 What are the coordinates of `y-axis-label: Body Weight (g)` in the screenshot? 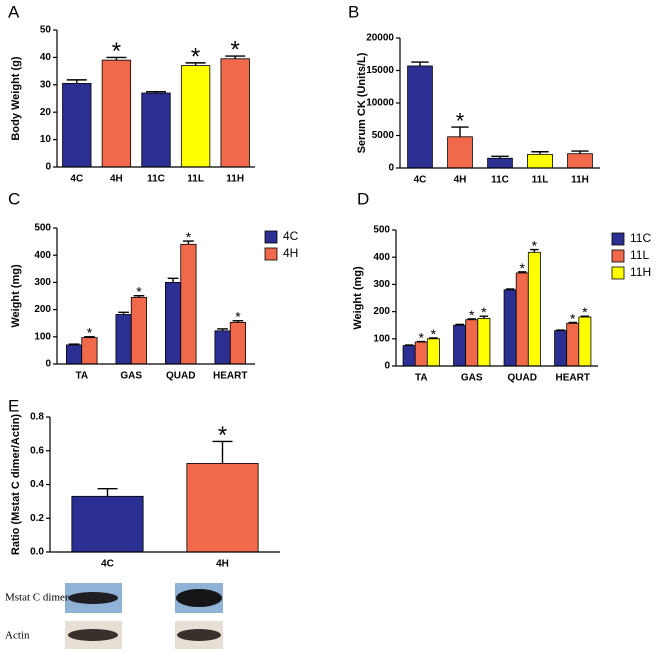 It's located at (16, 98).